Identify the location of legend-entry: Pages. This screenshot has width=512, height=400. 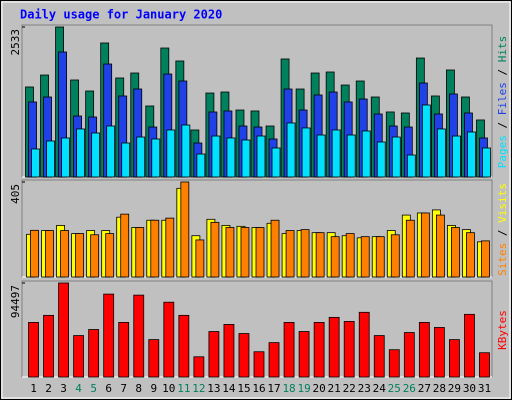
(502, 151).